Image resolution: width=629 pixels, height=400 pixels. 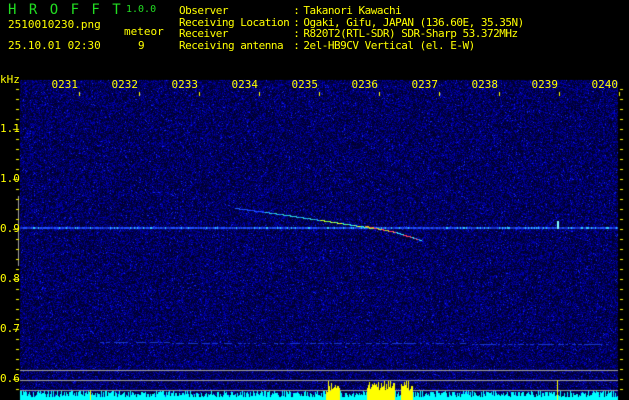 I want to click on y-tick-label: 0.8, so click(x=10, y=278).